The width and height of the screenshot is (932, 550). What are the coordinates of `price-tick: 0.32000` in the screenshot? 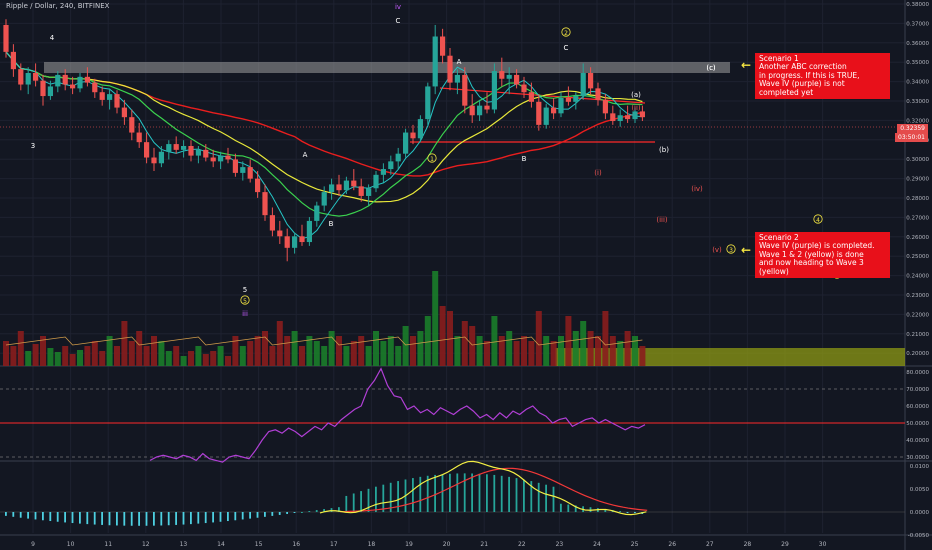 It's located at (917, 121).